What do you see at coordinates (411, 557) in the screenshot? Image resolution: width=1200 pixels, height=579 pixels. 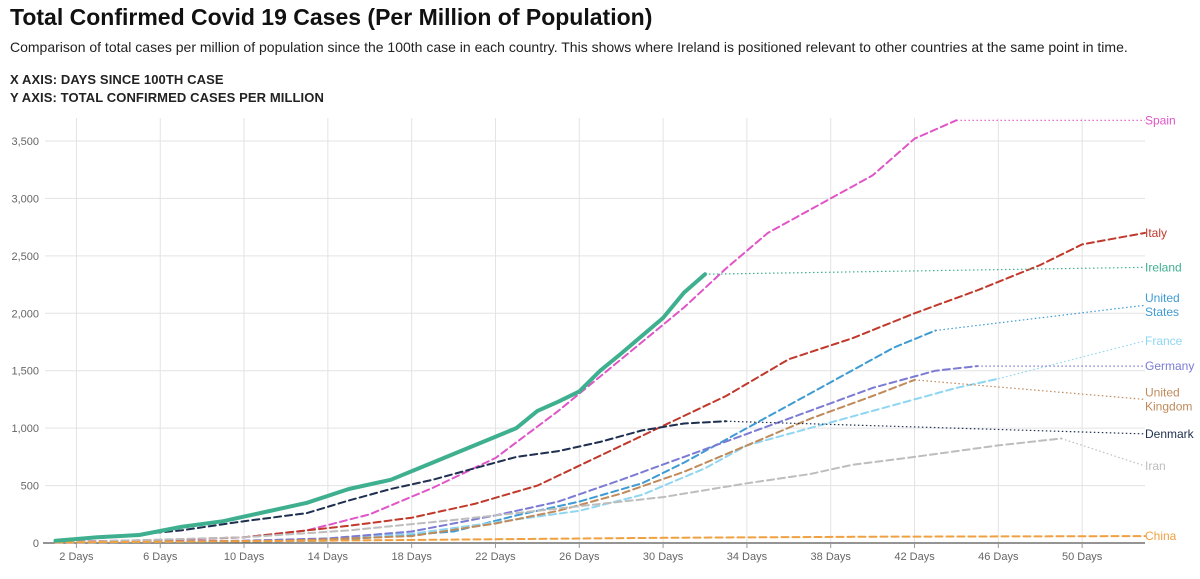 I see `x-tick-label: 18 Days` at bounding box center [411, 557].